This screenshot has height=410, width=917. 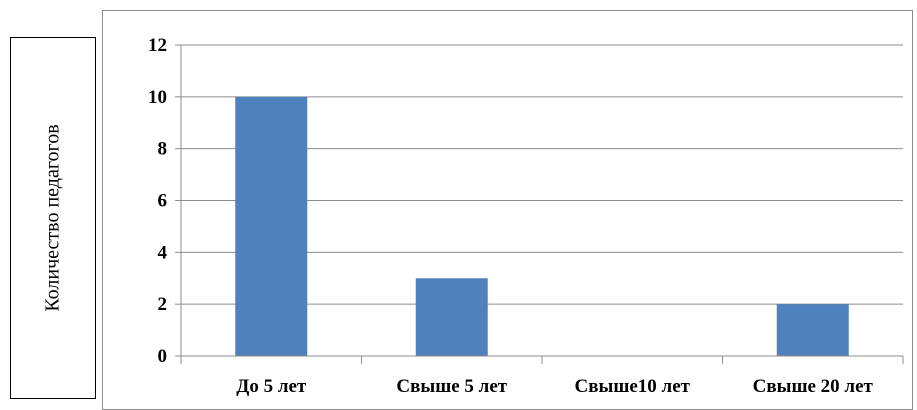 I want to click on y-axis-label-box: Количество педагогов, so click(x=53, y=218).